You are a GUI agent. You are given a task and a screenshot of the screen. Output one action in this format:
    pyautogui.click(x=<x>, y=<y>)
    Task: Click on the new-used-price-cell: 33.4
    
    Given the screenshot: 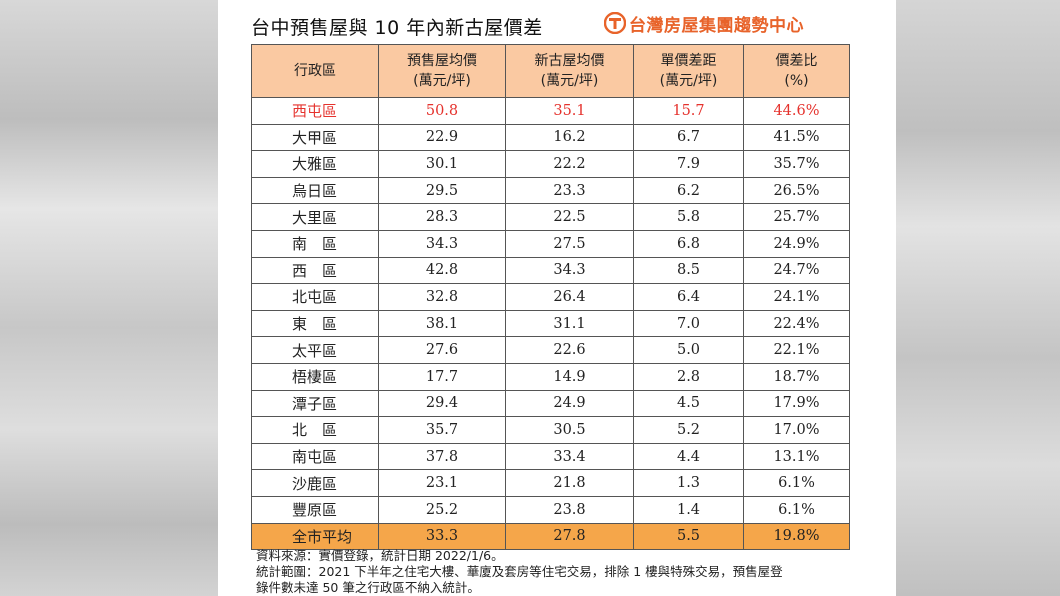 What is the action you would take?
    pyautogui.click(x=569, y=456)
    